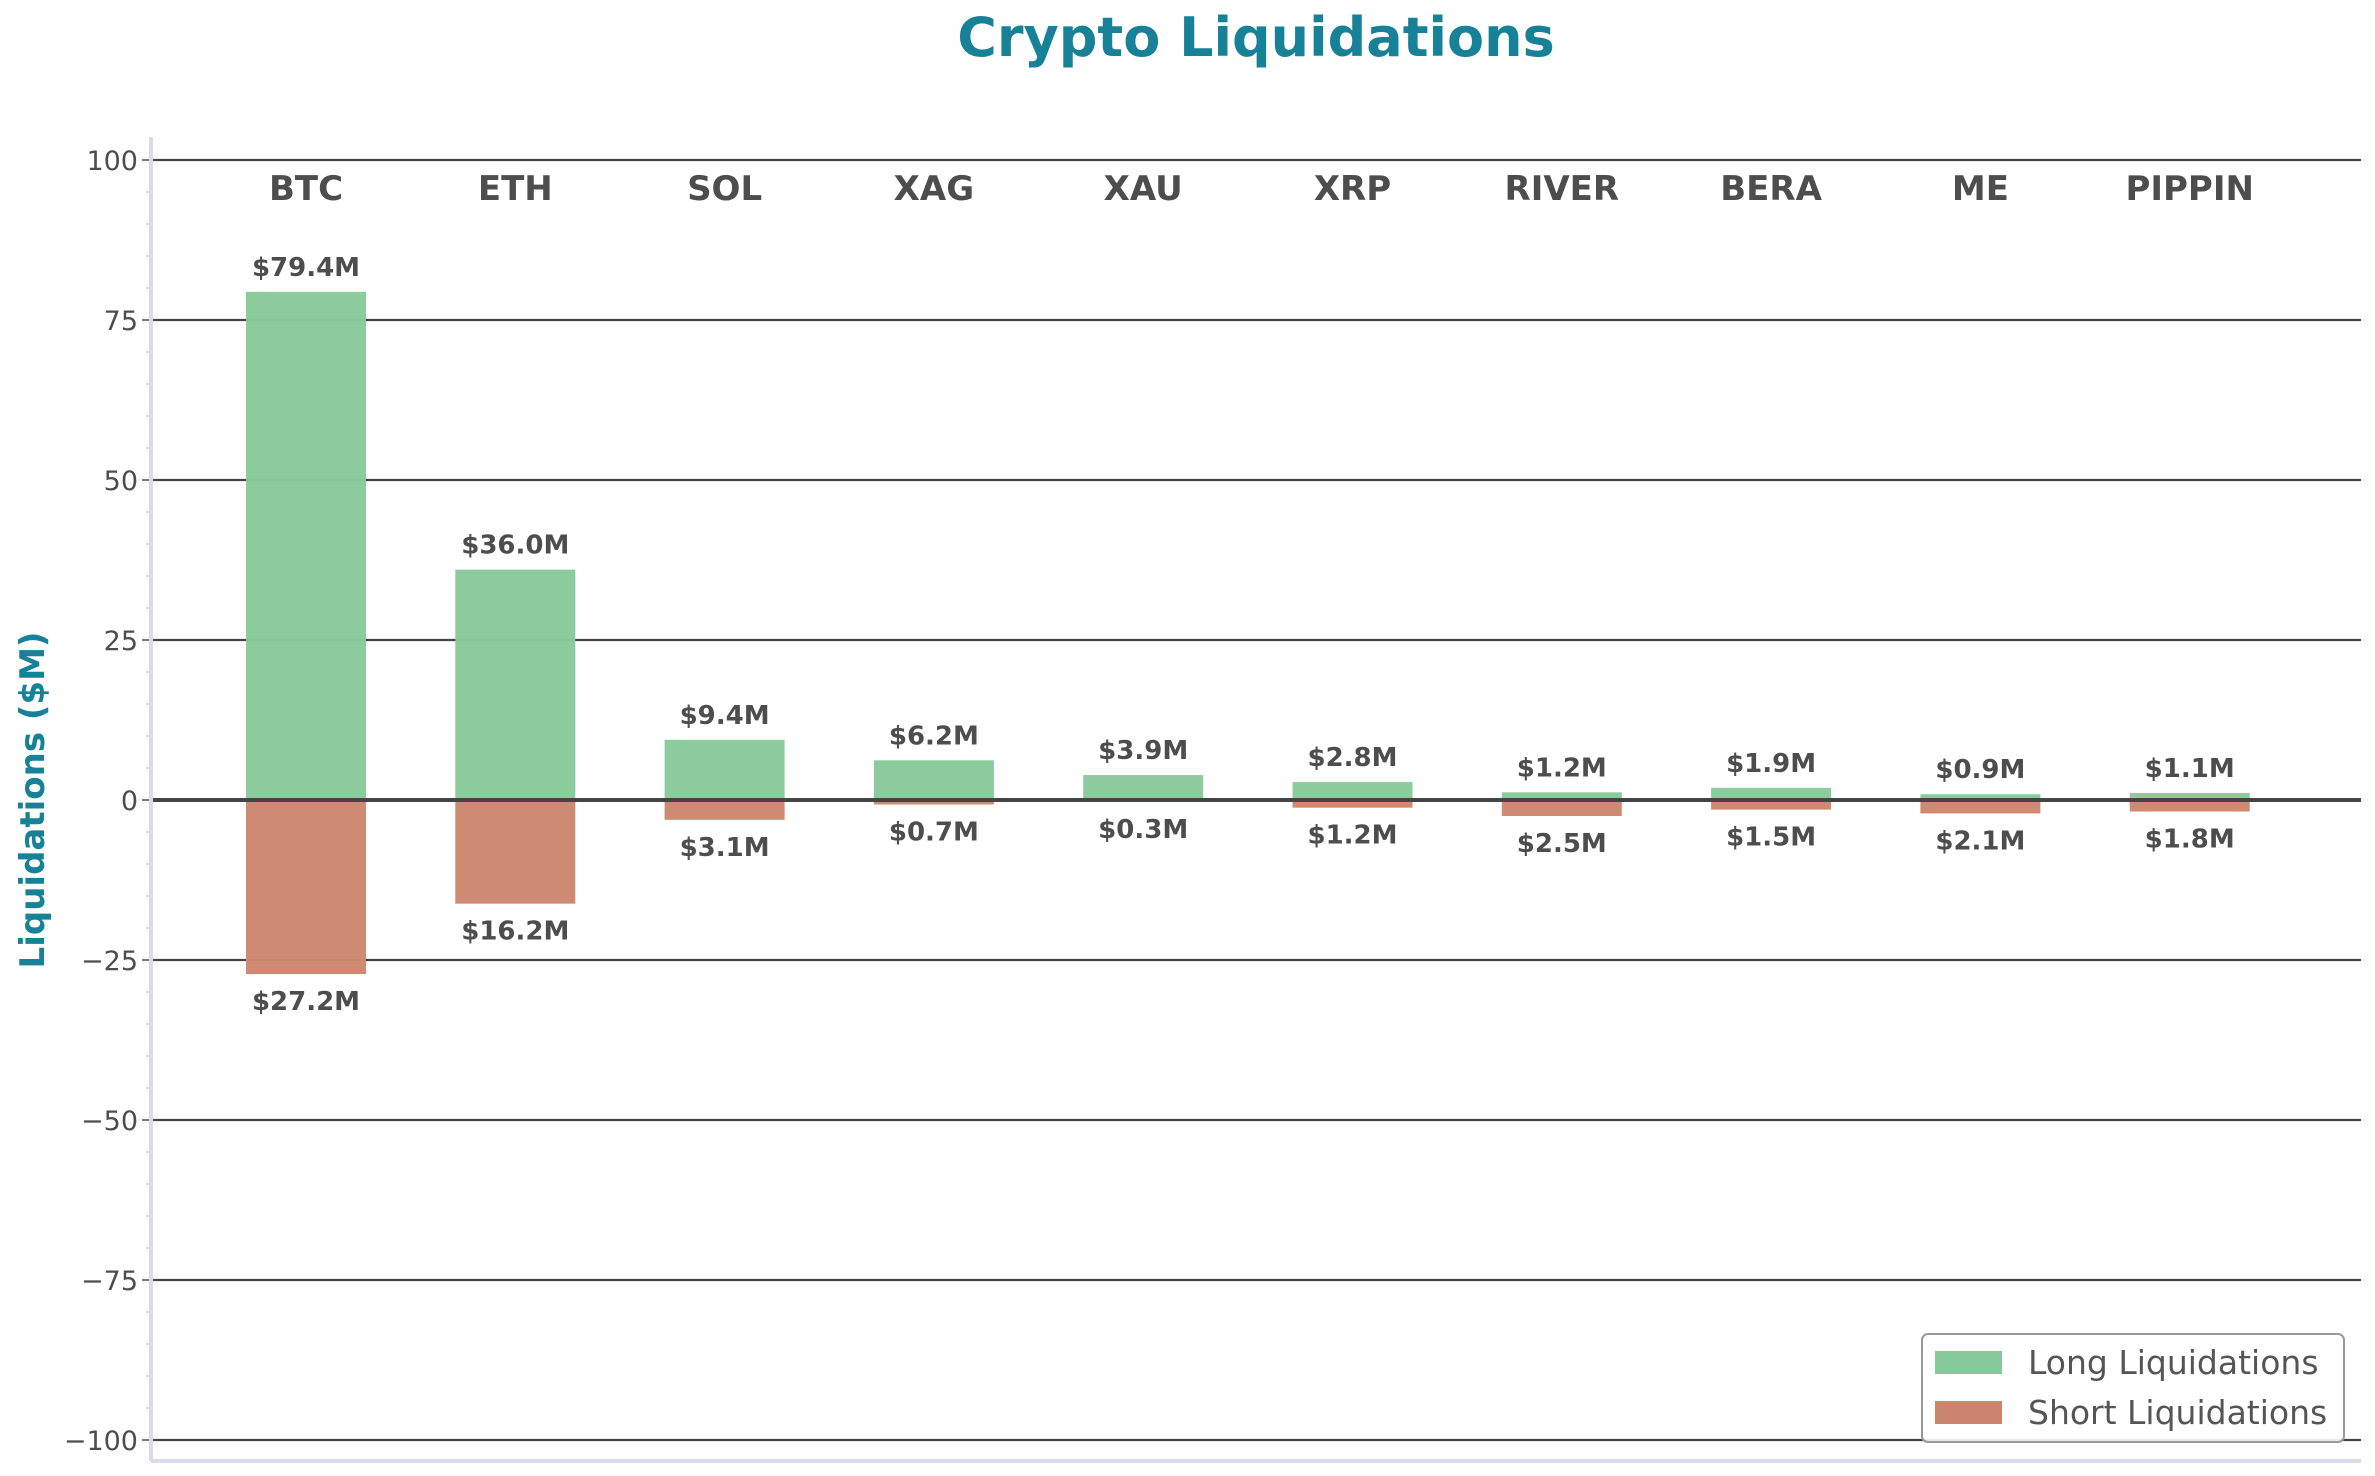  I want to click on long-value-label: $0.9M, so click(1980, 770).